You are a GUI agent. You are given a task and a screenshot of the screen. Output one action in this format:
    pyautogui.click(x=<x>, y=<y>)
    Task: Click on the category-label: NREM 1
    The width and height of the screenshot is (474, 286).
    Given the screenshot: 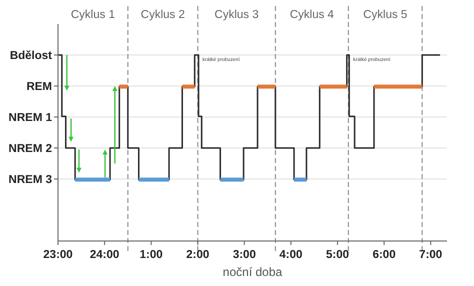 What is the action you would take?
    pyautogui.click(x=30, y=118)
    